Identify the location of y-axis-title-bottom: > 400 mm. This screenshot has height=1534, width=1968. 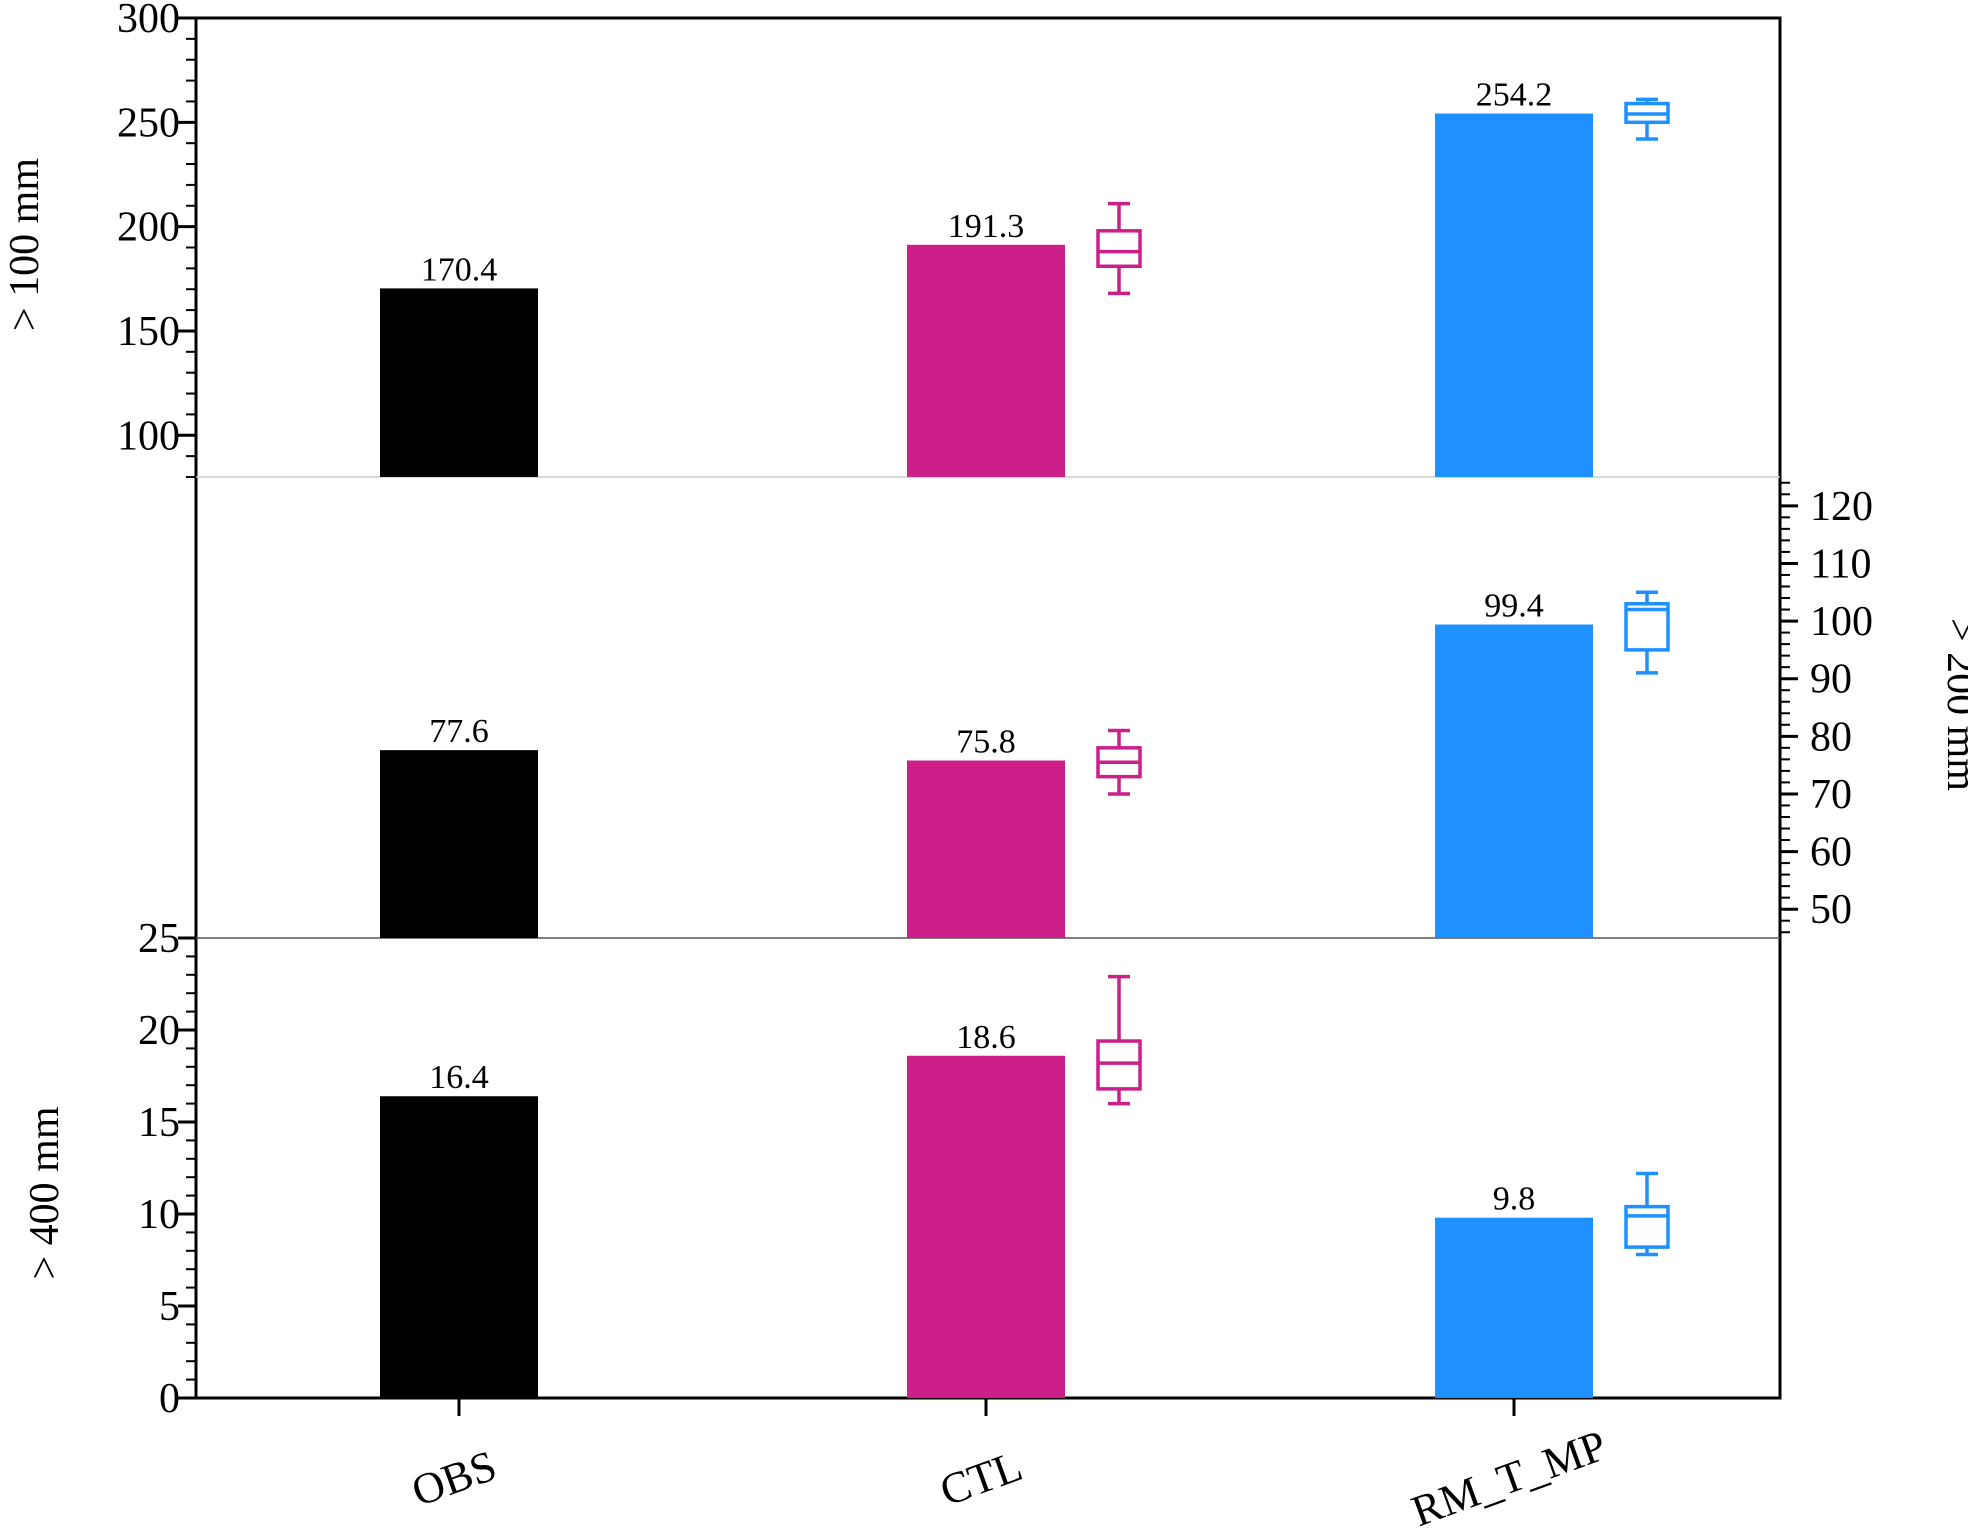
(45, 1192).